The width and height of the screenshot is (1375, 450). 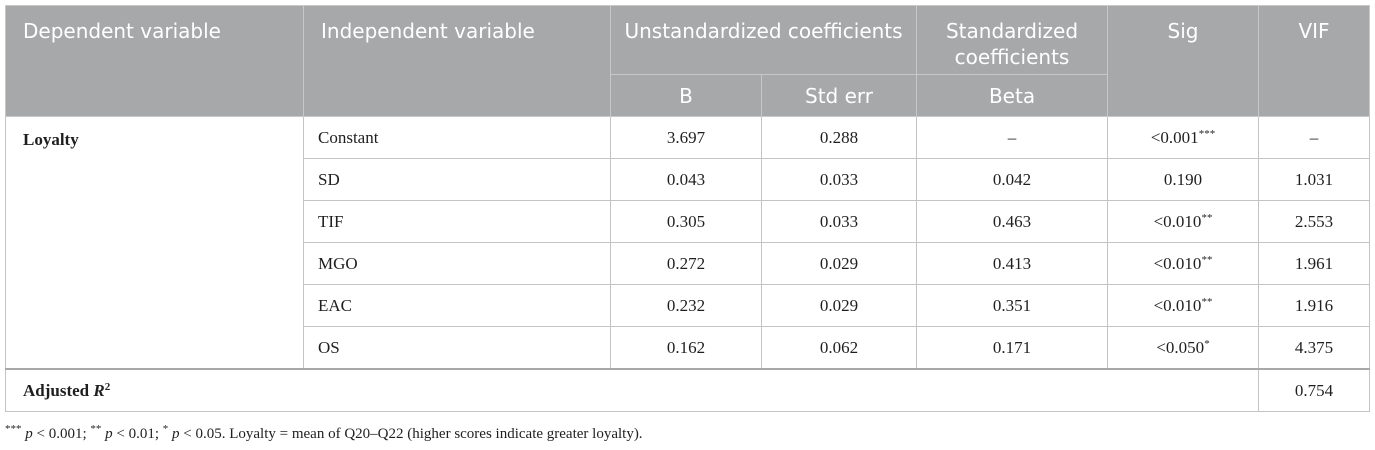 What do you see at coordinates (457, 305) in the screenshot?
I see `iv-cell: EAC` at bounding box center [457, 305].